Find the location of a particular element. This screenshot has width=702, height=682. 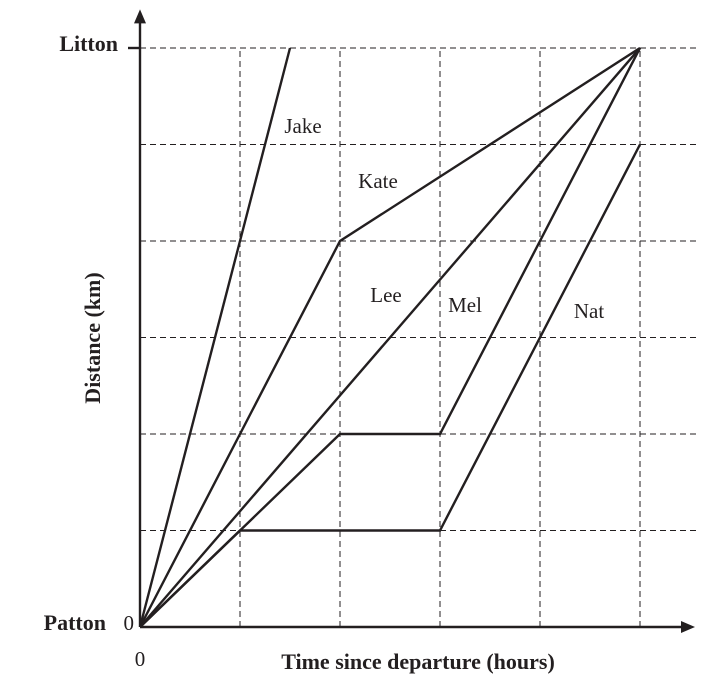

y-axis-arrow is located at coordinates (140, 16).